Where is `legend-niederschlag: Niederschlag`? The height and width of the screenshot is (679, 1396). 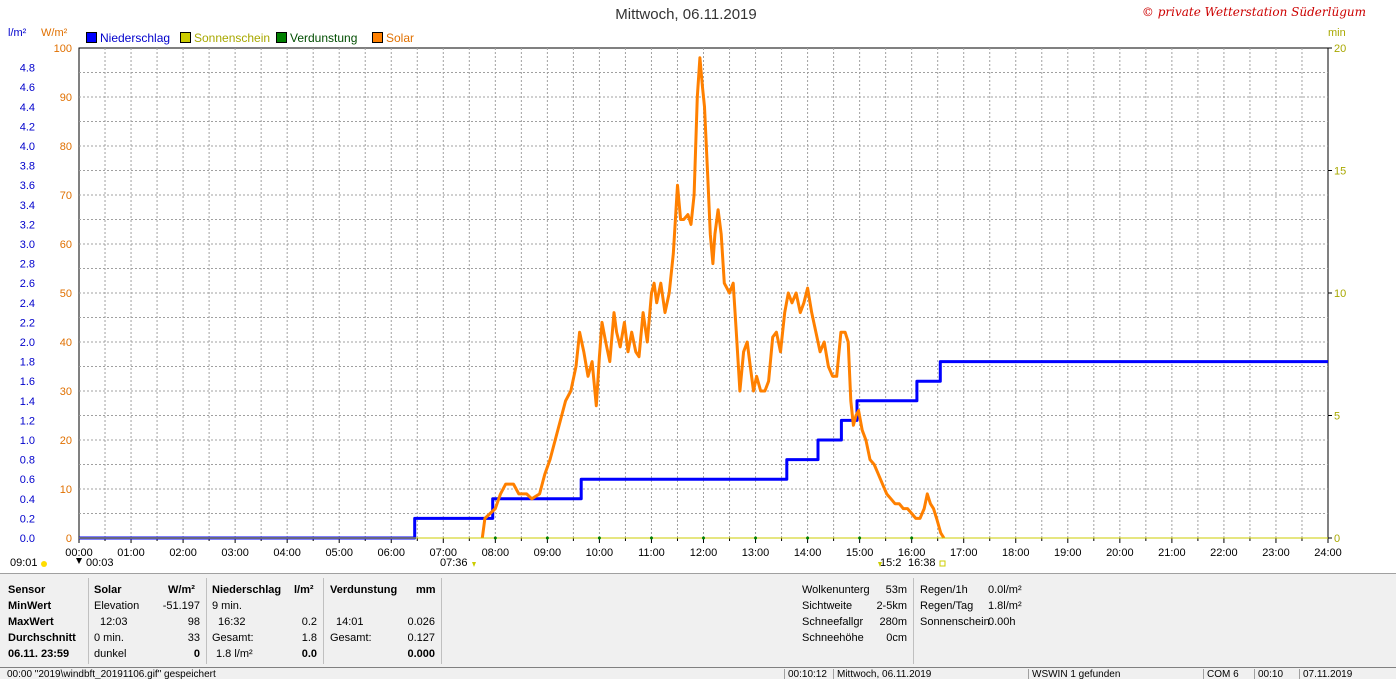 legend-niederschlag: Niederschlag is located at coordinates (128, 38).